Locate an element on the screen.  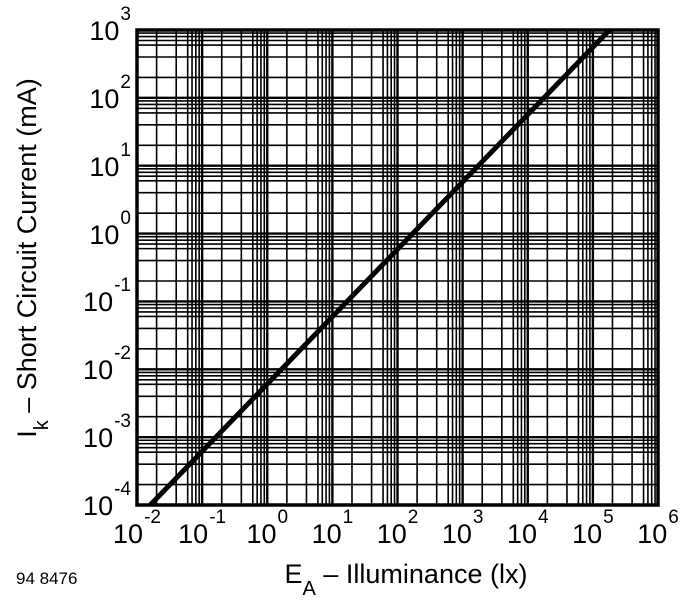
tick-exponent: -4 is located at coordinates (122, 489).